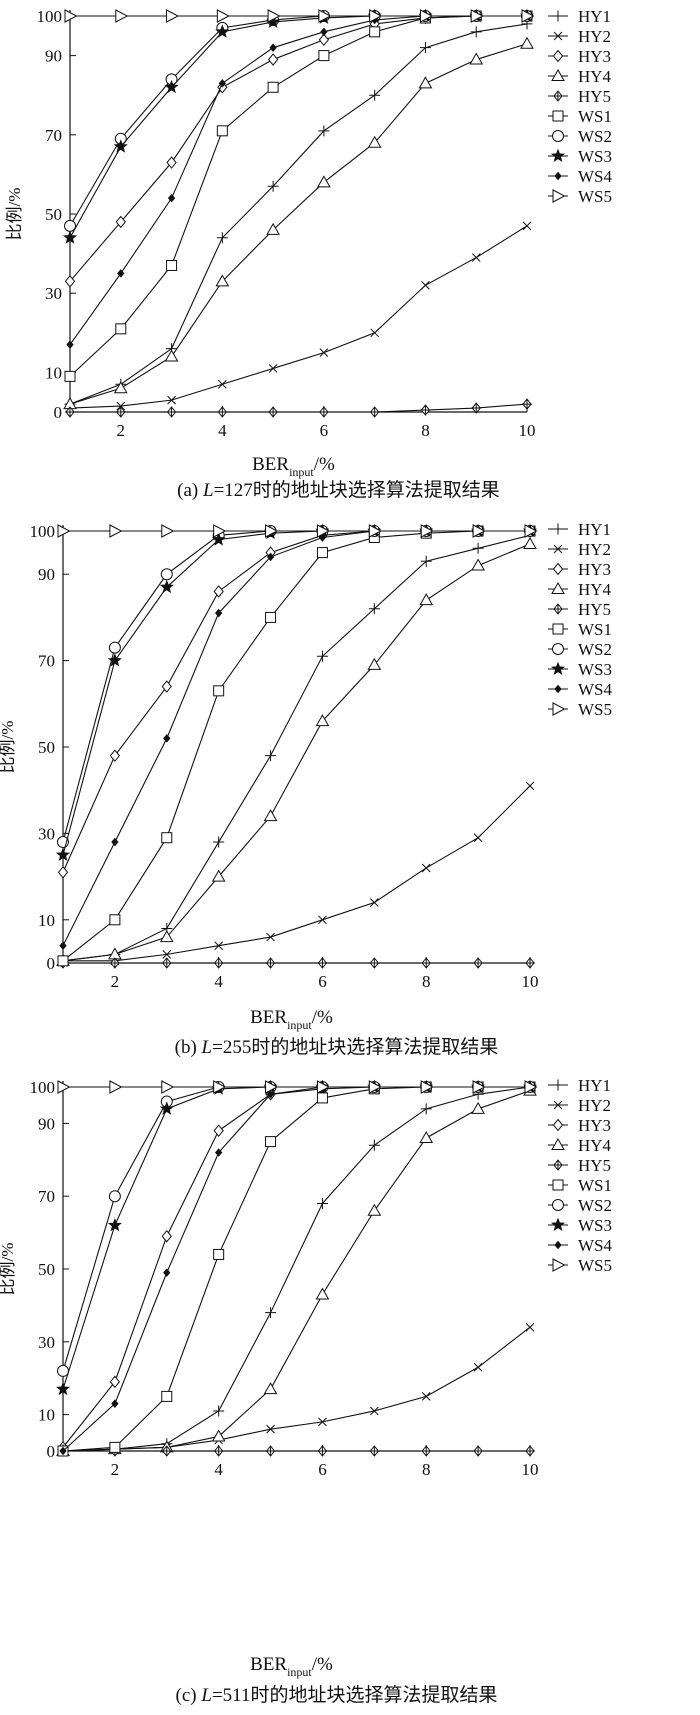 This screenshot has height=1715, width=700. I want to click on x-axis-title-sub: input, so click(299, 1672).